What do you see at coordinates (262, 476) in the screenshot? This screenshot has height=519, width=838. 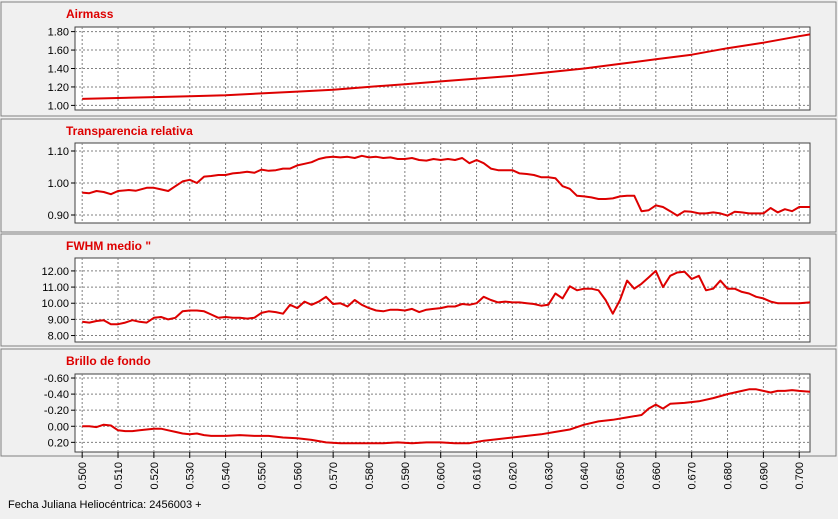 I see `x-tick-label: 0.550` at bounding box center [262, 476].